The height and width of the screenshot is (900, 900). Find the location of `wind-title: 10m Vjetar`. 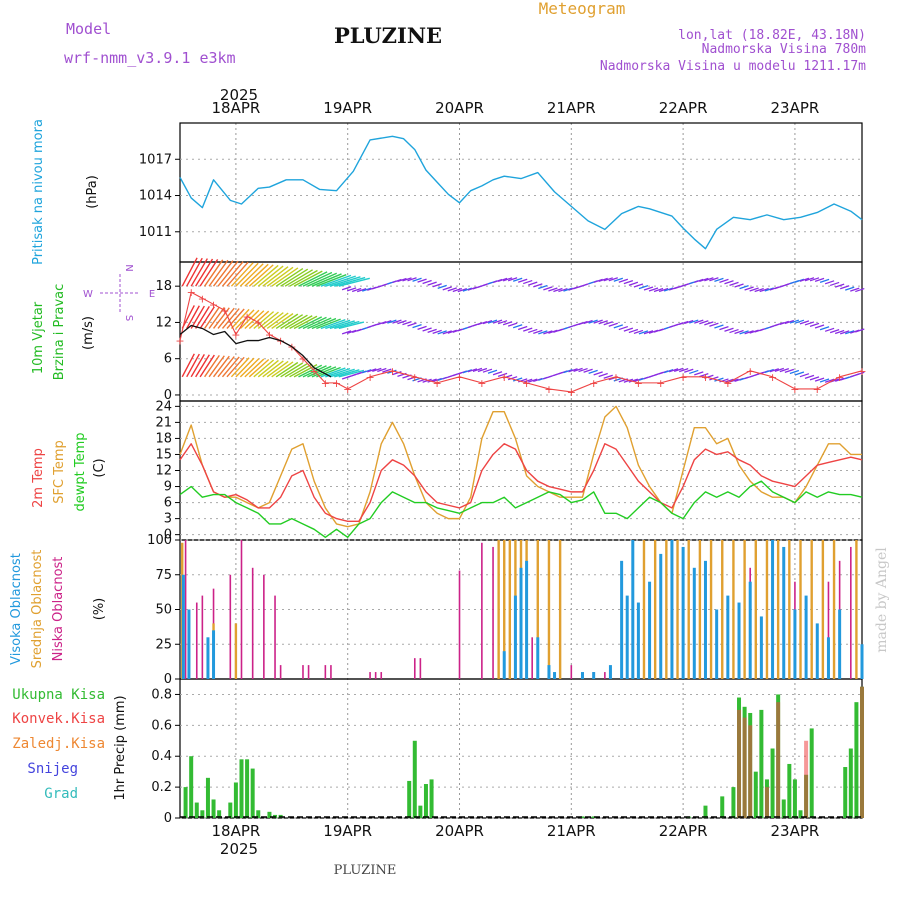

wind-title: 10m Vjetar is located at coordinates (38, 337).